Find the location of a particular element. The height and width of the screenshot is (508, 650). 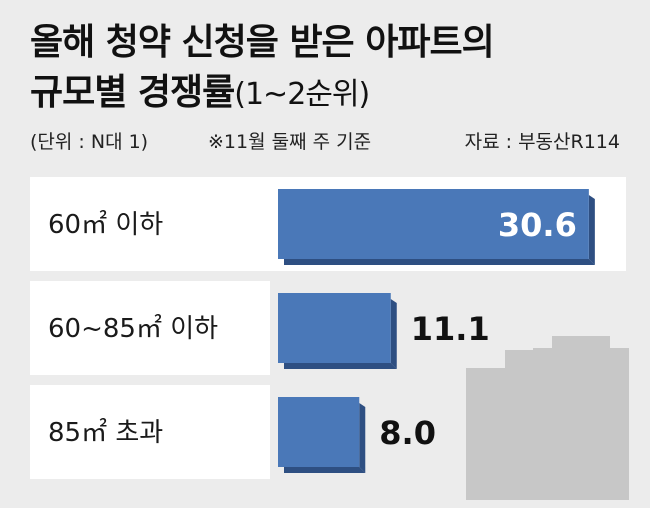

value-label-2: 11.1 is located at coordinates (450, 329).